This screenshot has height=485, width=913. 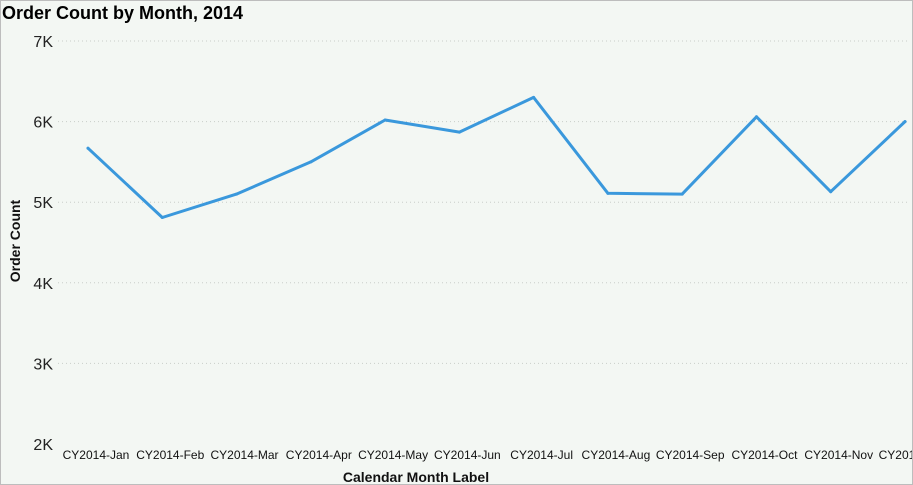 I want to click on x-tick-label: CY2014-Dec, so click(x=895, y=455).